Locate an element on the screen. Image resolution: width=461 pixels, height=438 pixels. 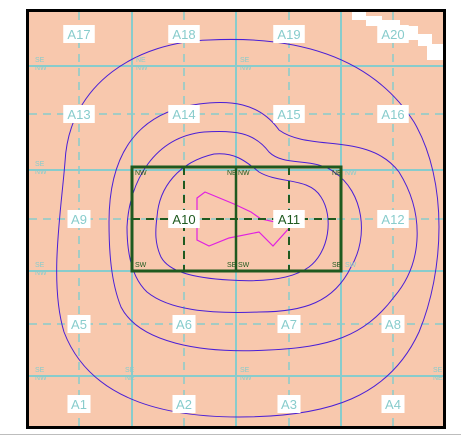
tile-label-a11: A11 is located at coordinates (289, 219).